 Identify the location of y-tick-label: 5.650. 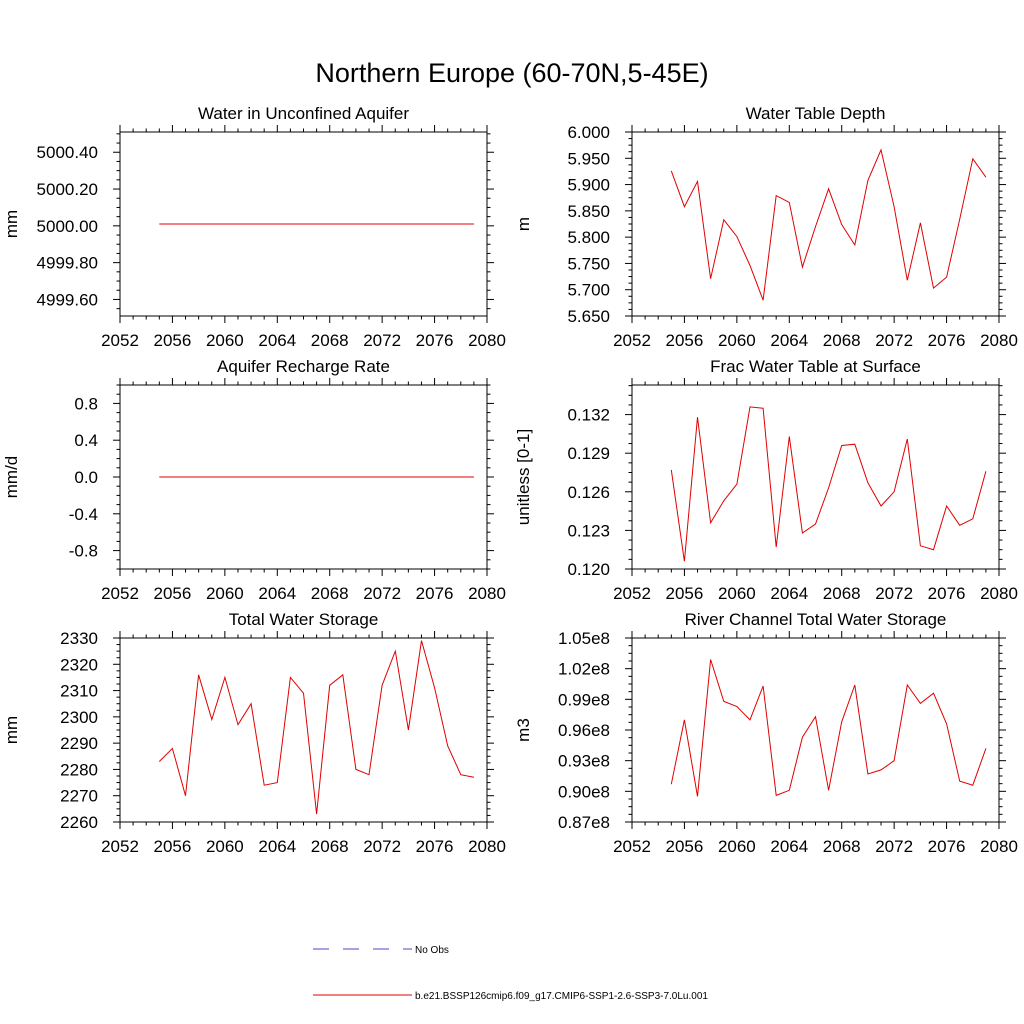
(588, 316).